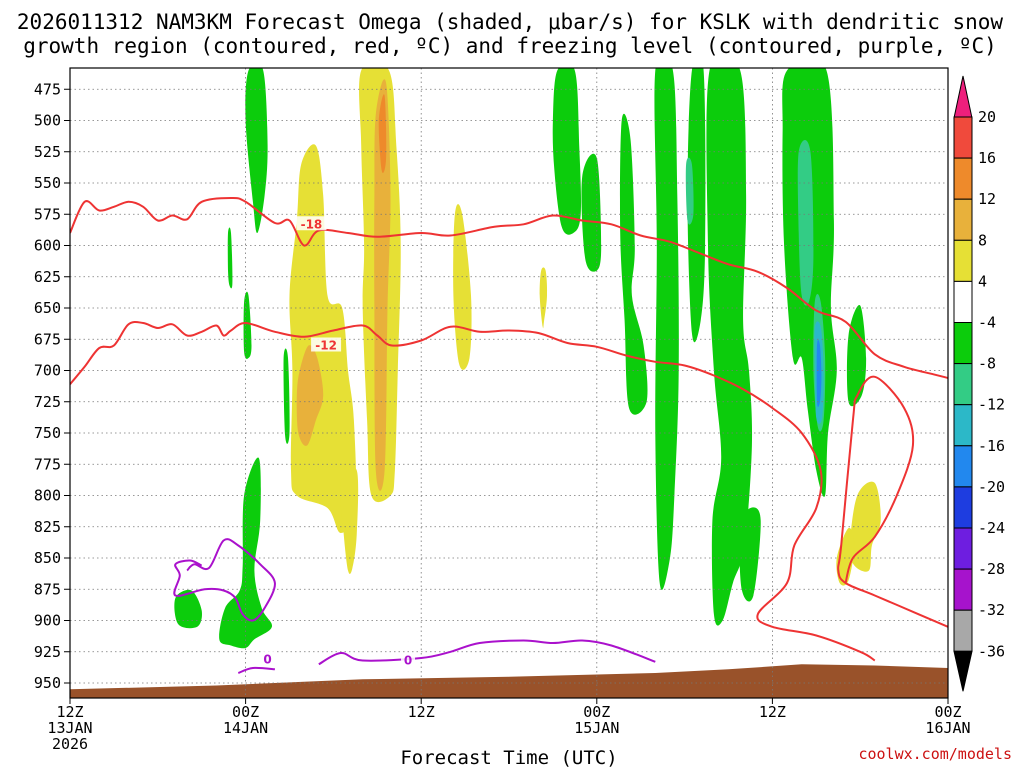 The width and height of the screenshot is (1024, 768). What do you see at coordinates (47, 683) in the screenshot?
I see `y-tick-label-950: 950` at bounding box center [47, 683].